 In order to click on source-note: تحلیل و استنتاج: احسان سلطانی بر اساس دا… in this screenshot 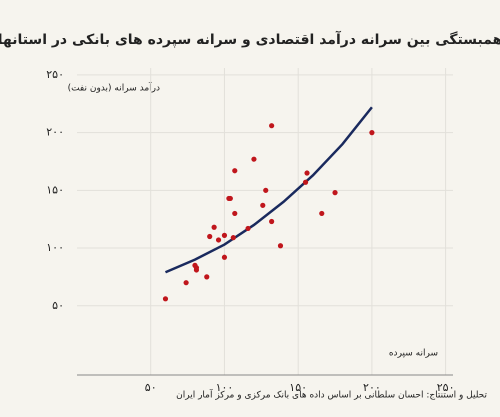, I will do `click(331, 395)`.